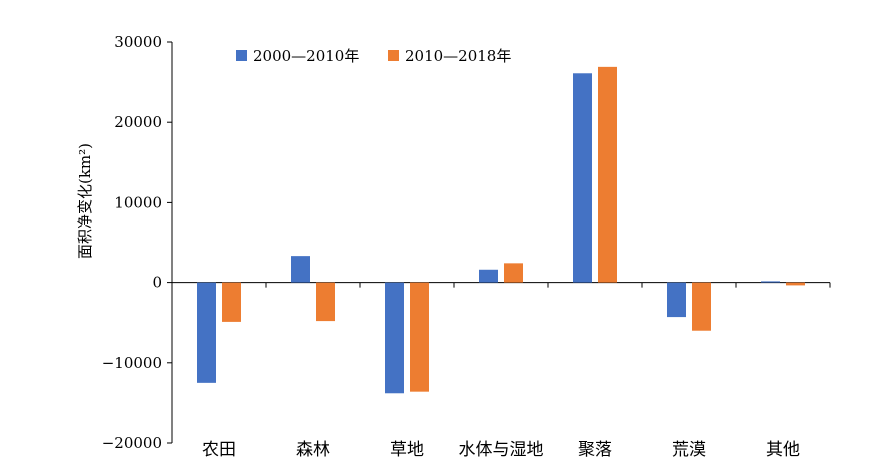 This screenshot has height=464, width=876. Describe the element at coordinates (138, 202) in the screenshot. I see `y-tick-label: 10000` at that location.